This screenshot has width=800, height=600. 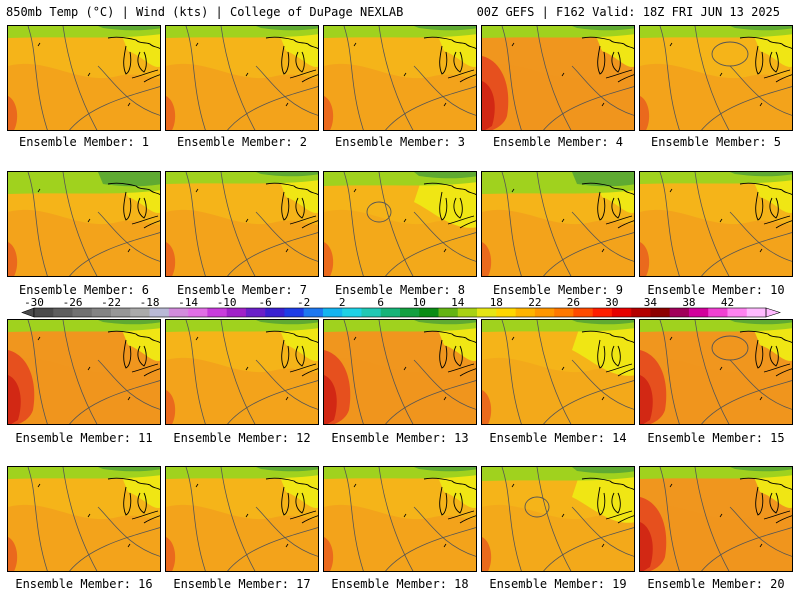 I want to click on ensemble-member-label-9: Ensemble Member: 9, so click(x=558, y=290).